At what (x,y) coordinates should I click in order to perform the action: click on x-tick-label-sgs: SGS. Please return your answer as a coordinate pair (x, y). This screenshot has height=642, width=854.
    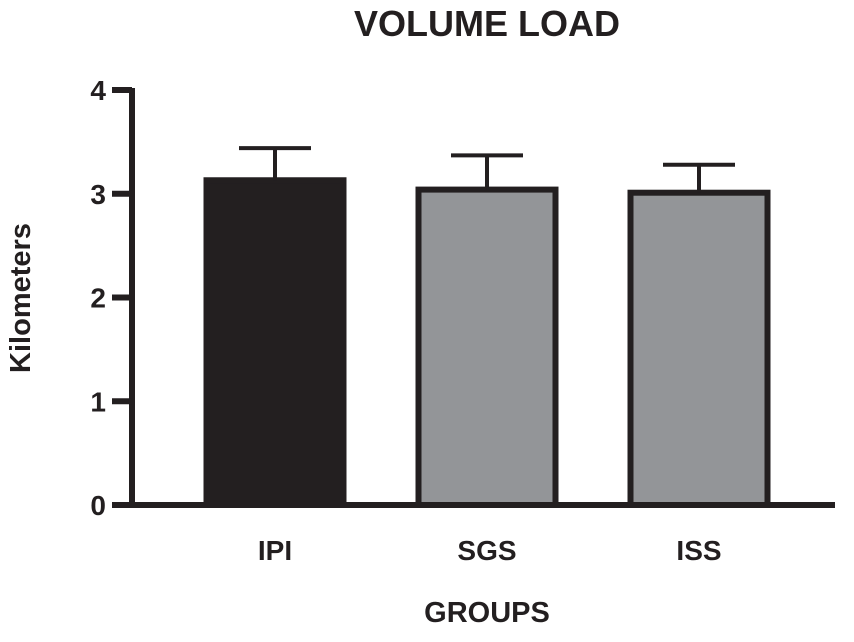
    Looking at the image, I should click on (486, 550).